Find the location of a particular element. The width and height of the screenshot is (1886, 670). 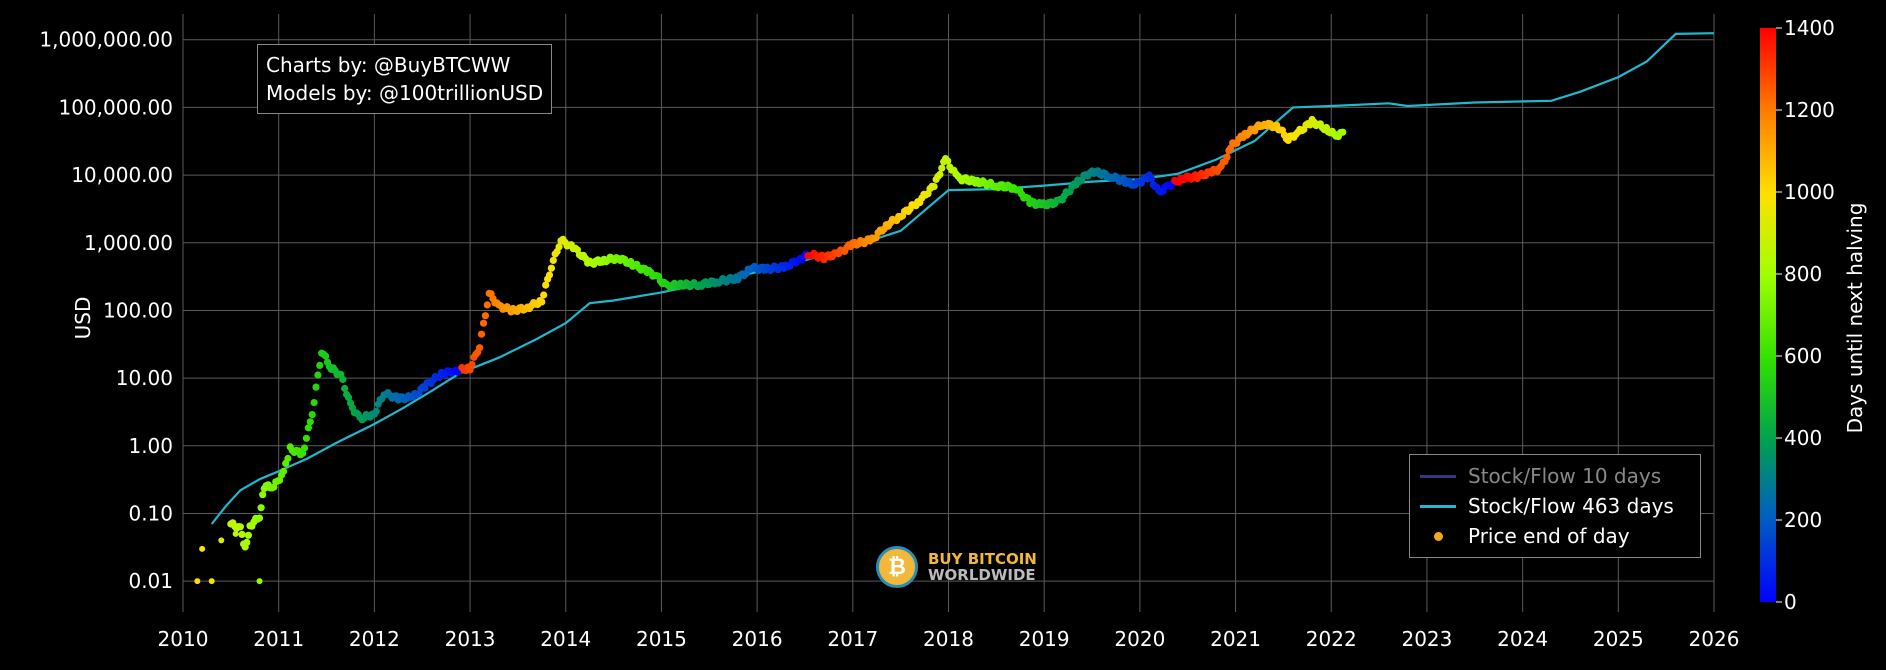

y-tick-label: 100,000.00 is located at coordinates (115, 107).